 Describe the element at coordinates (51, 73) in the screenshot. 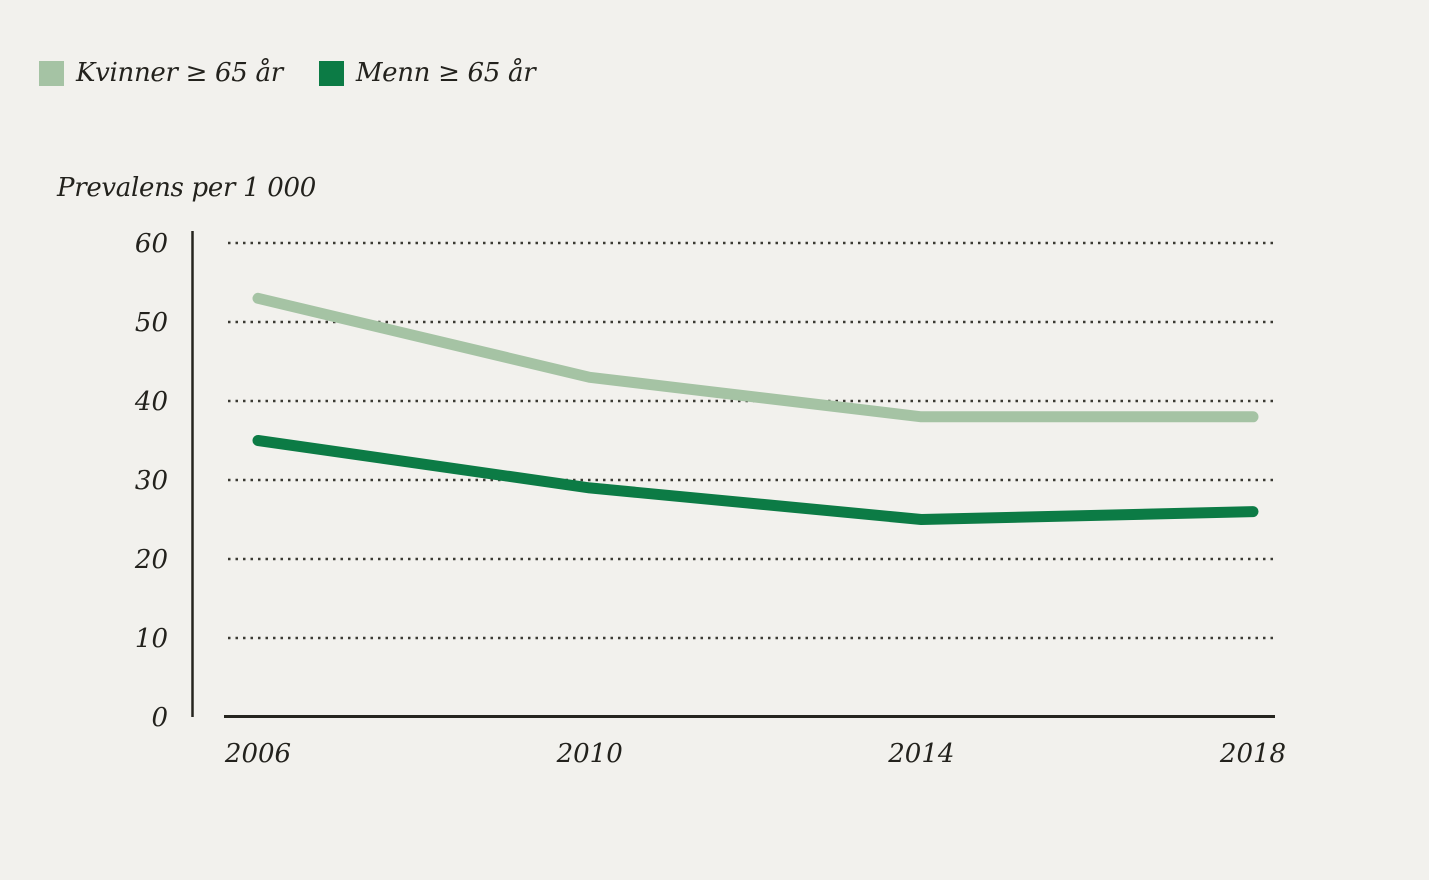

I see `legend-swatch-kvinner-icon` at that location.